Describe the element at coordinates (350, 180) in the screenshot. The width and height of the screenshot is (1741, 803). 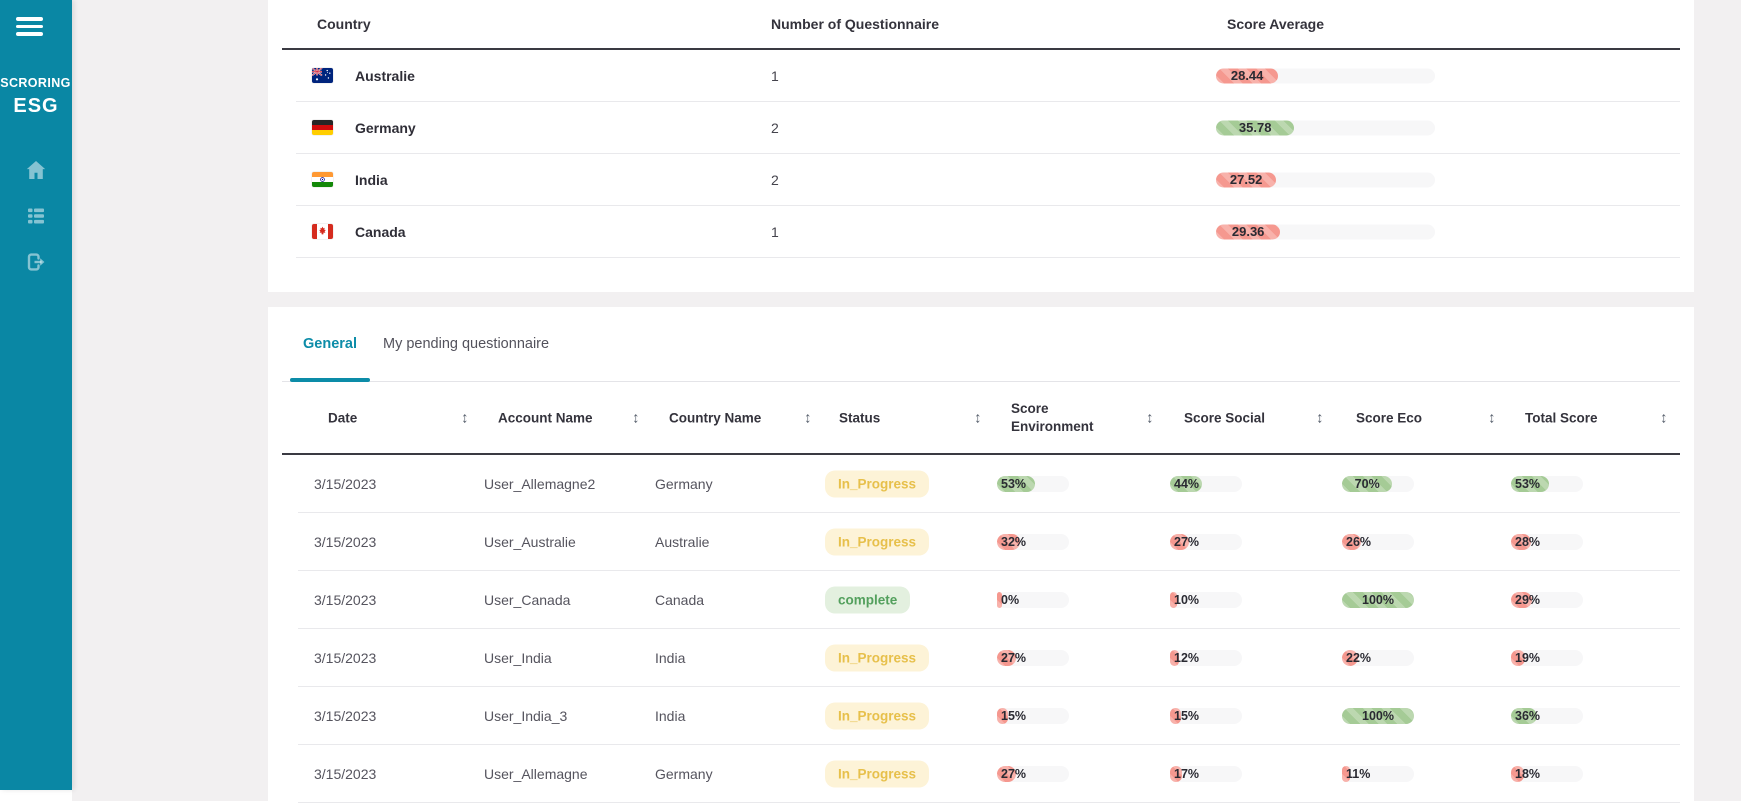
I see `country-cell: India` at that location.